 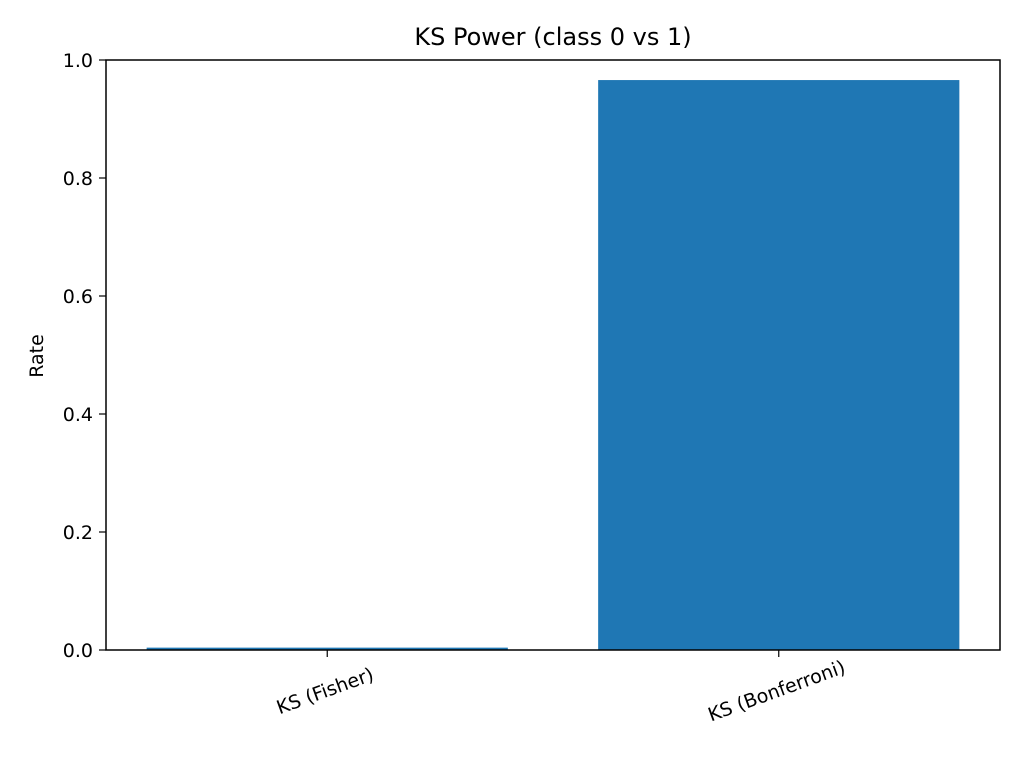 What do you see at coordinates (552, 37) in the screenshot?
I see `chart-title: KS Power (class 0 vs 1)` at bounding box center [552, 37].